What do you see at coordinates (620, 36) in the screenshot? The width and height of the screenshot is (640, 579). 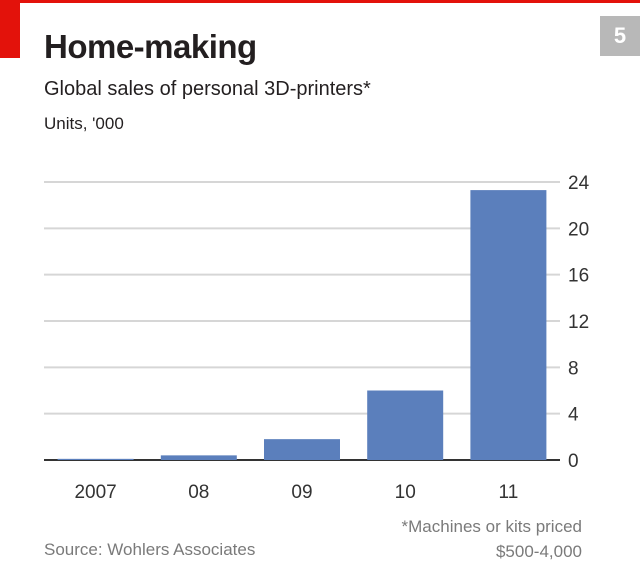 I see `chart-number-badge: 5` at bounding box center [620, 36].